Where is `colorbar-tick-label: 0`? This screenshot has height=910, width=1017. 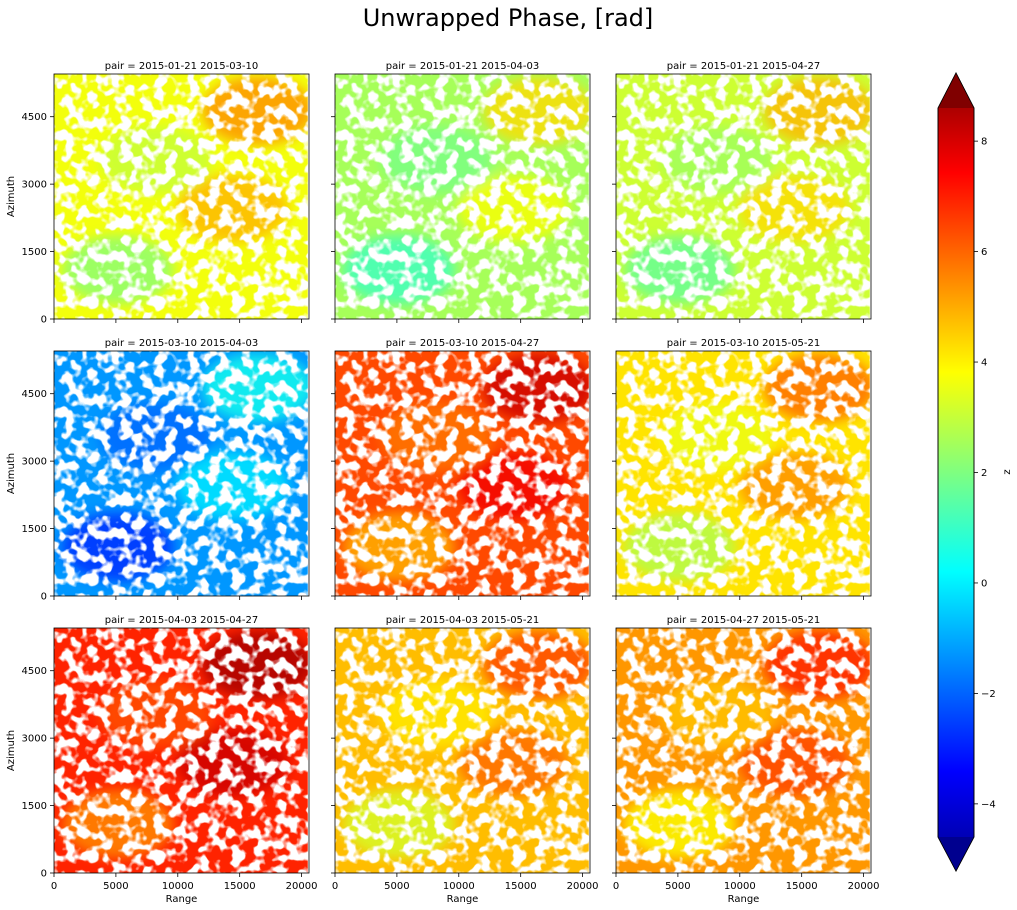
colorbar-tick-label: 0 is located at coordinates (984, 583).